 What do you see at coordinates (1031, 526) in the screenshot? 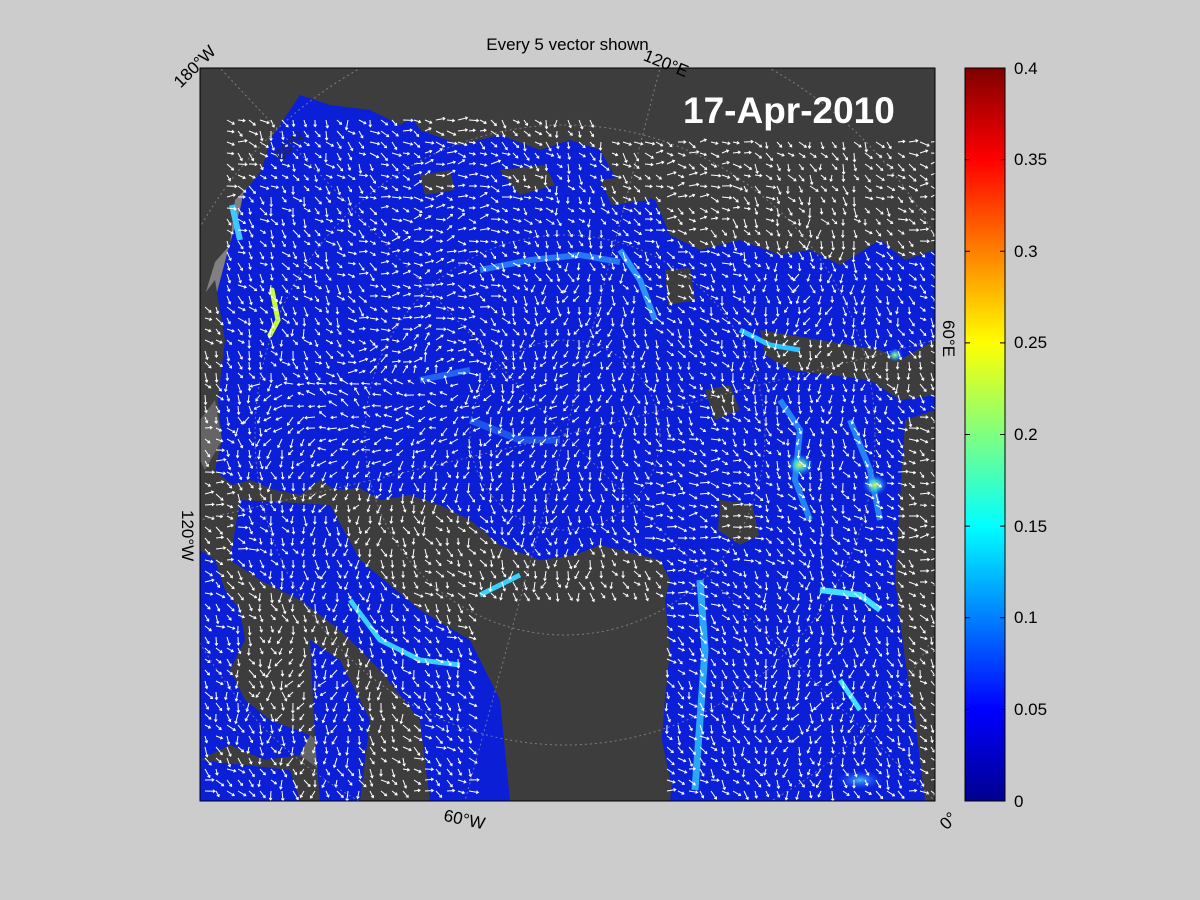
I see `colorbar-label: 0.15` at bounding box center [1031, 526].